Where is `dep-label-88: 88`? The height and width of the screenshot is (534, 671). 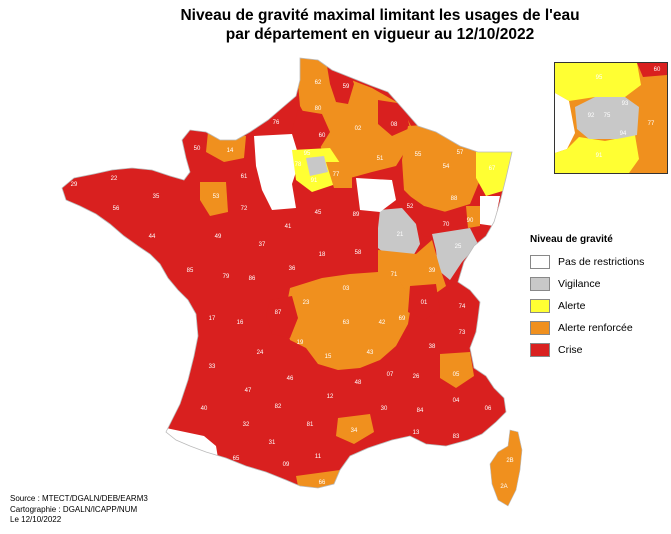 dep-label-88: 88 is located at coordinates (454, 199).